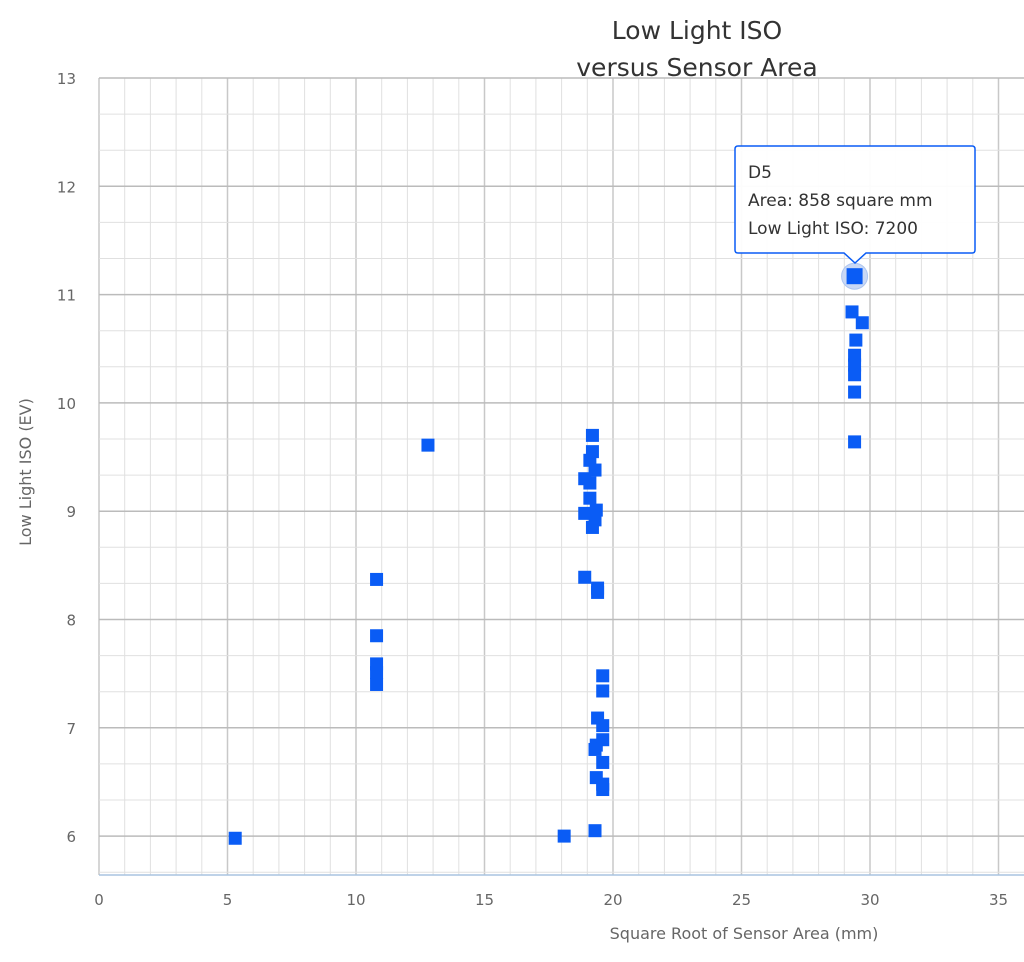 The image size is (1024, 962). What do you see at coordinates (760, 173) in the screenshot?
I see `tooltip-name: D5` at bounding box center [760, 173].